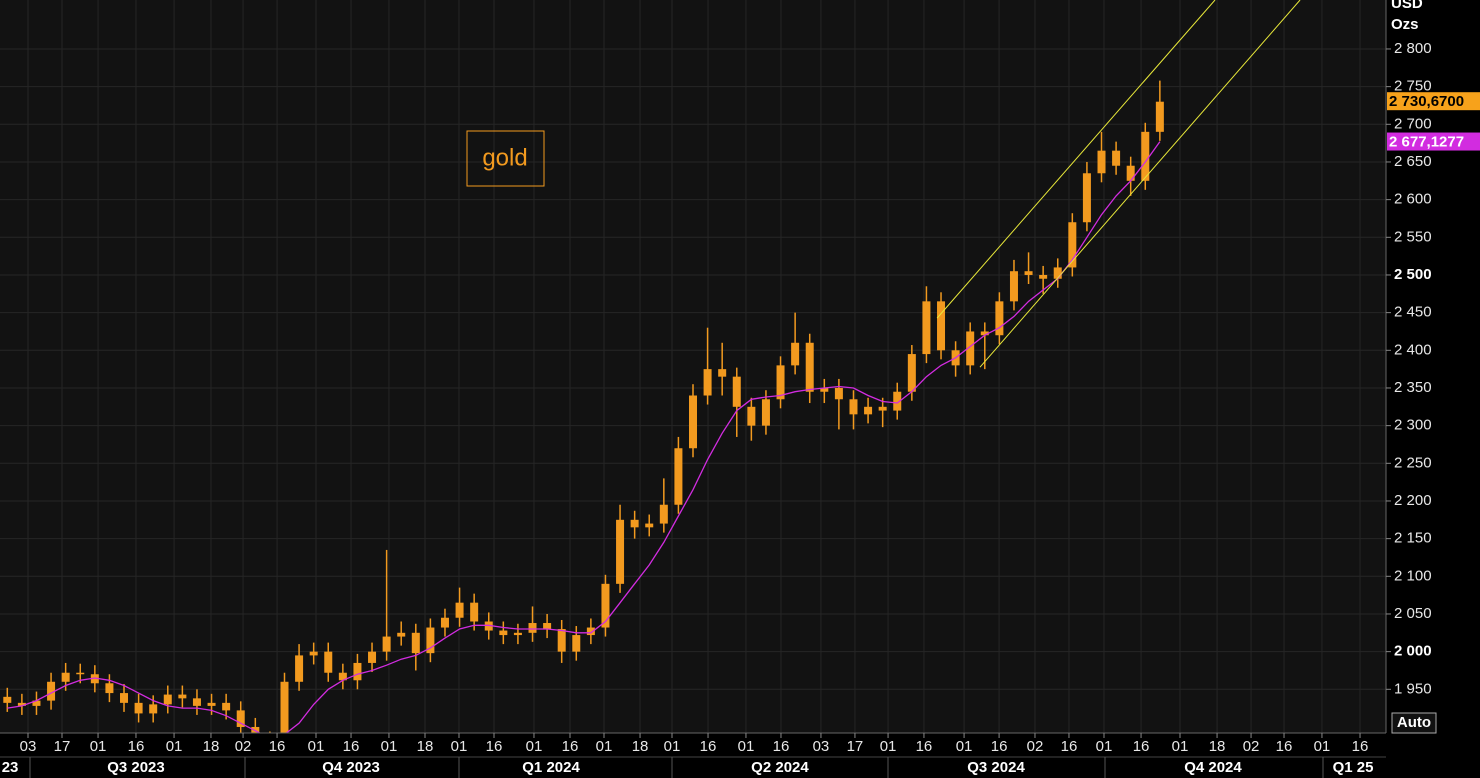 Image resolution: width=1480 pixels, height=778 pixels. What do you see at coordinates (551, 767) in the screenshot?
I see `quarter-label: Q1 2024` at bounding box center [551, 767].